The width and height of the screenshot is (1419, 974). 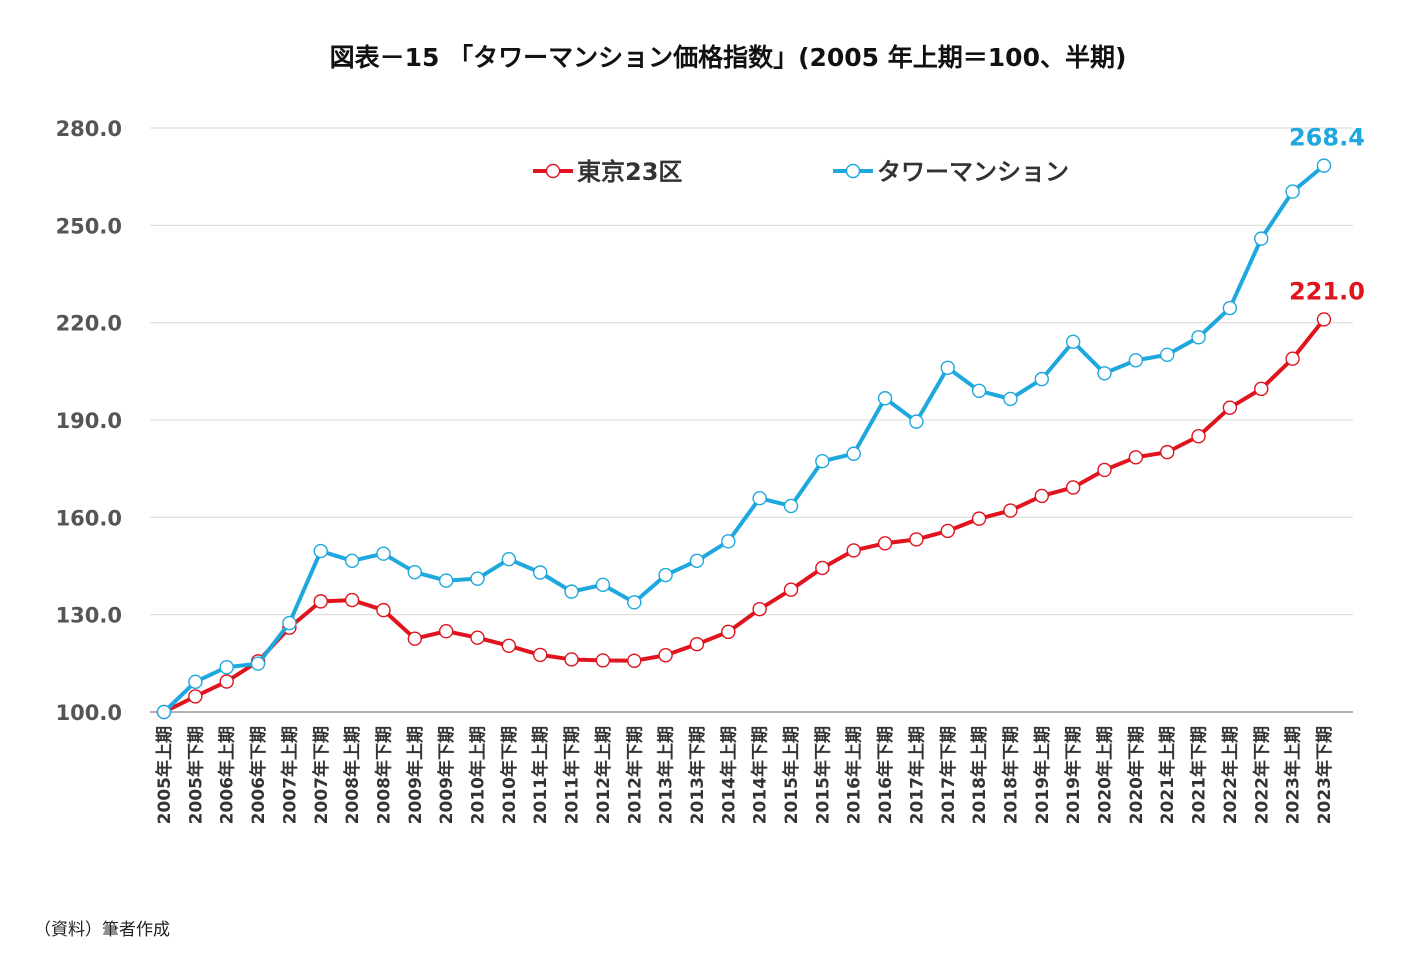 I want to click on x-tick-label: 2014年下期, so click(x=760, y=775).